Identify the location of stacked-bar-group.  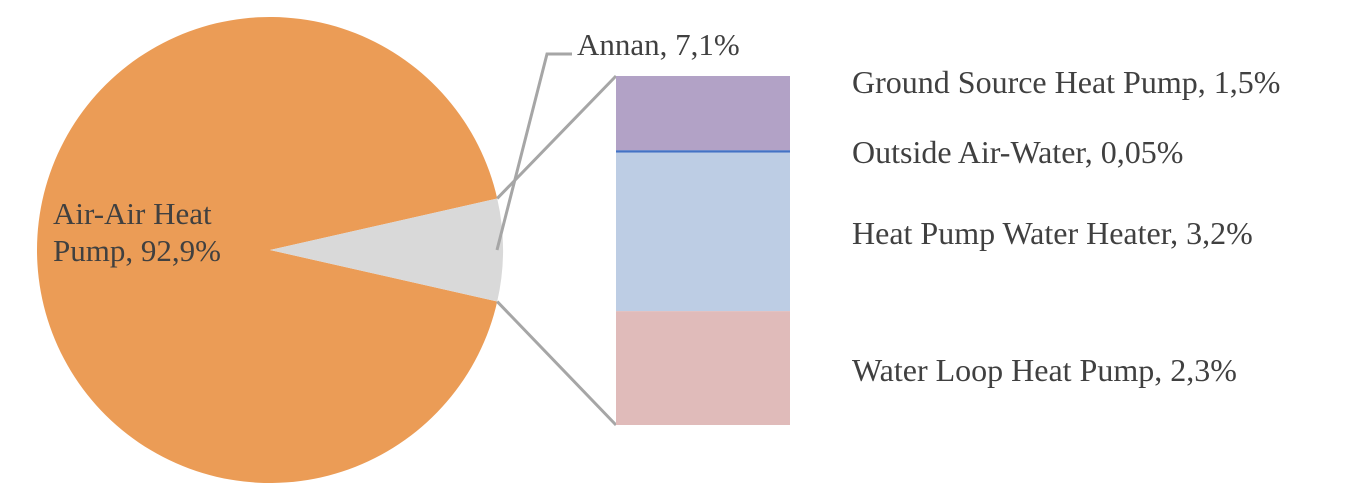
(703, 250).